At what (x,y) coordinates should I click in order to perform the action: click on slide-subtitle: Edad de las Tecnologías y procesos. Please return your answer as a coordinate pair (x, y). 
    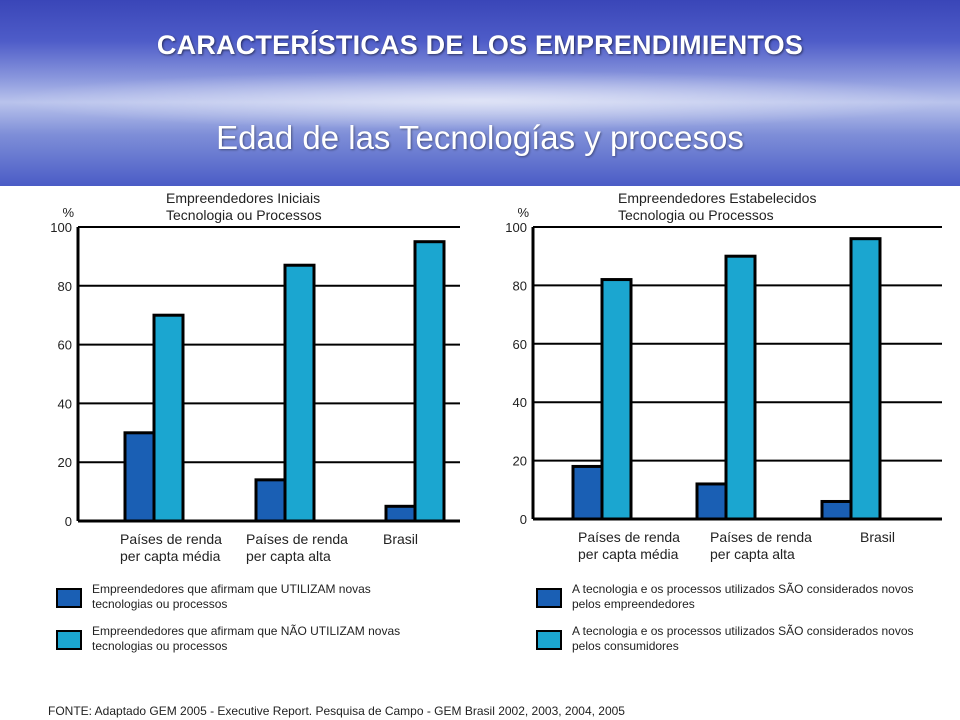
    Looking at the image, I should click on (480, 137).